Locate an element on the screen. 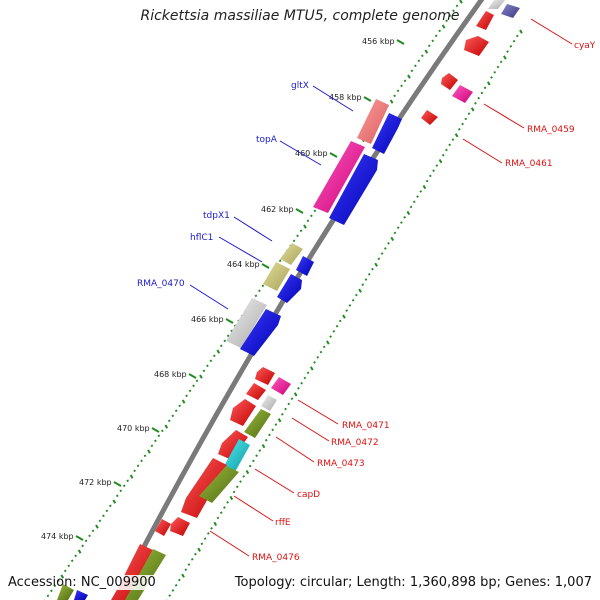 The image size is (600, 600). gene-label: RMA_0461 is located at coordinates (529, 164).